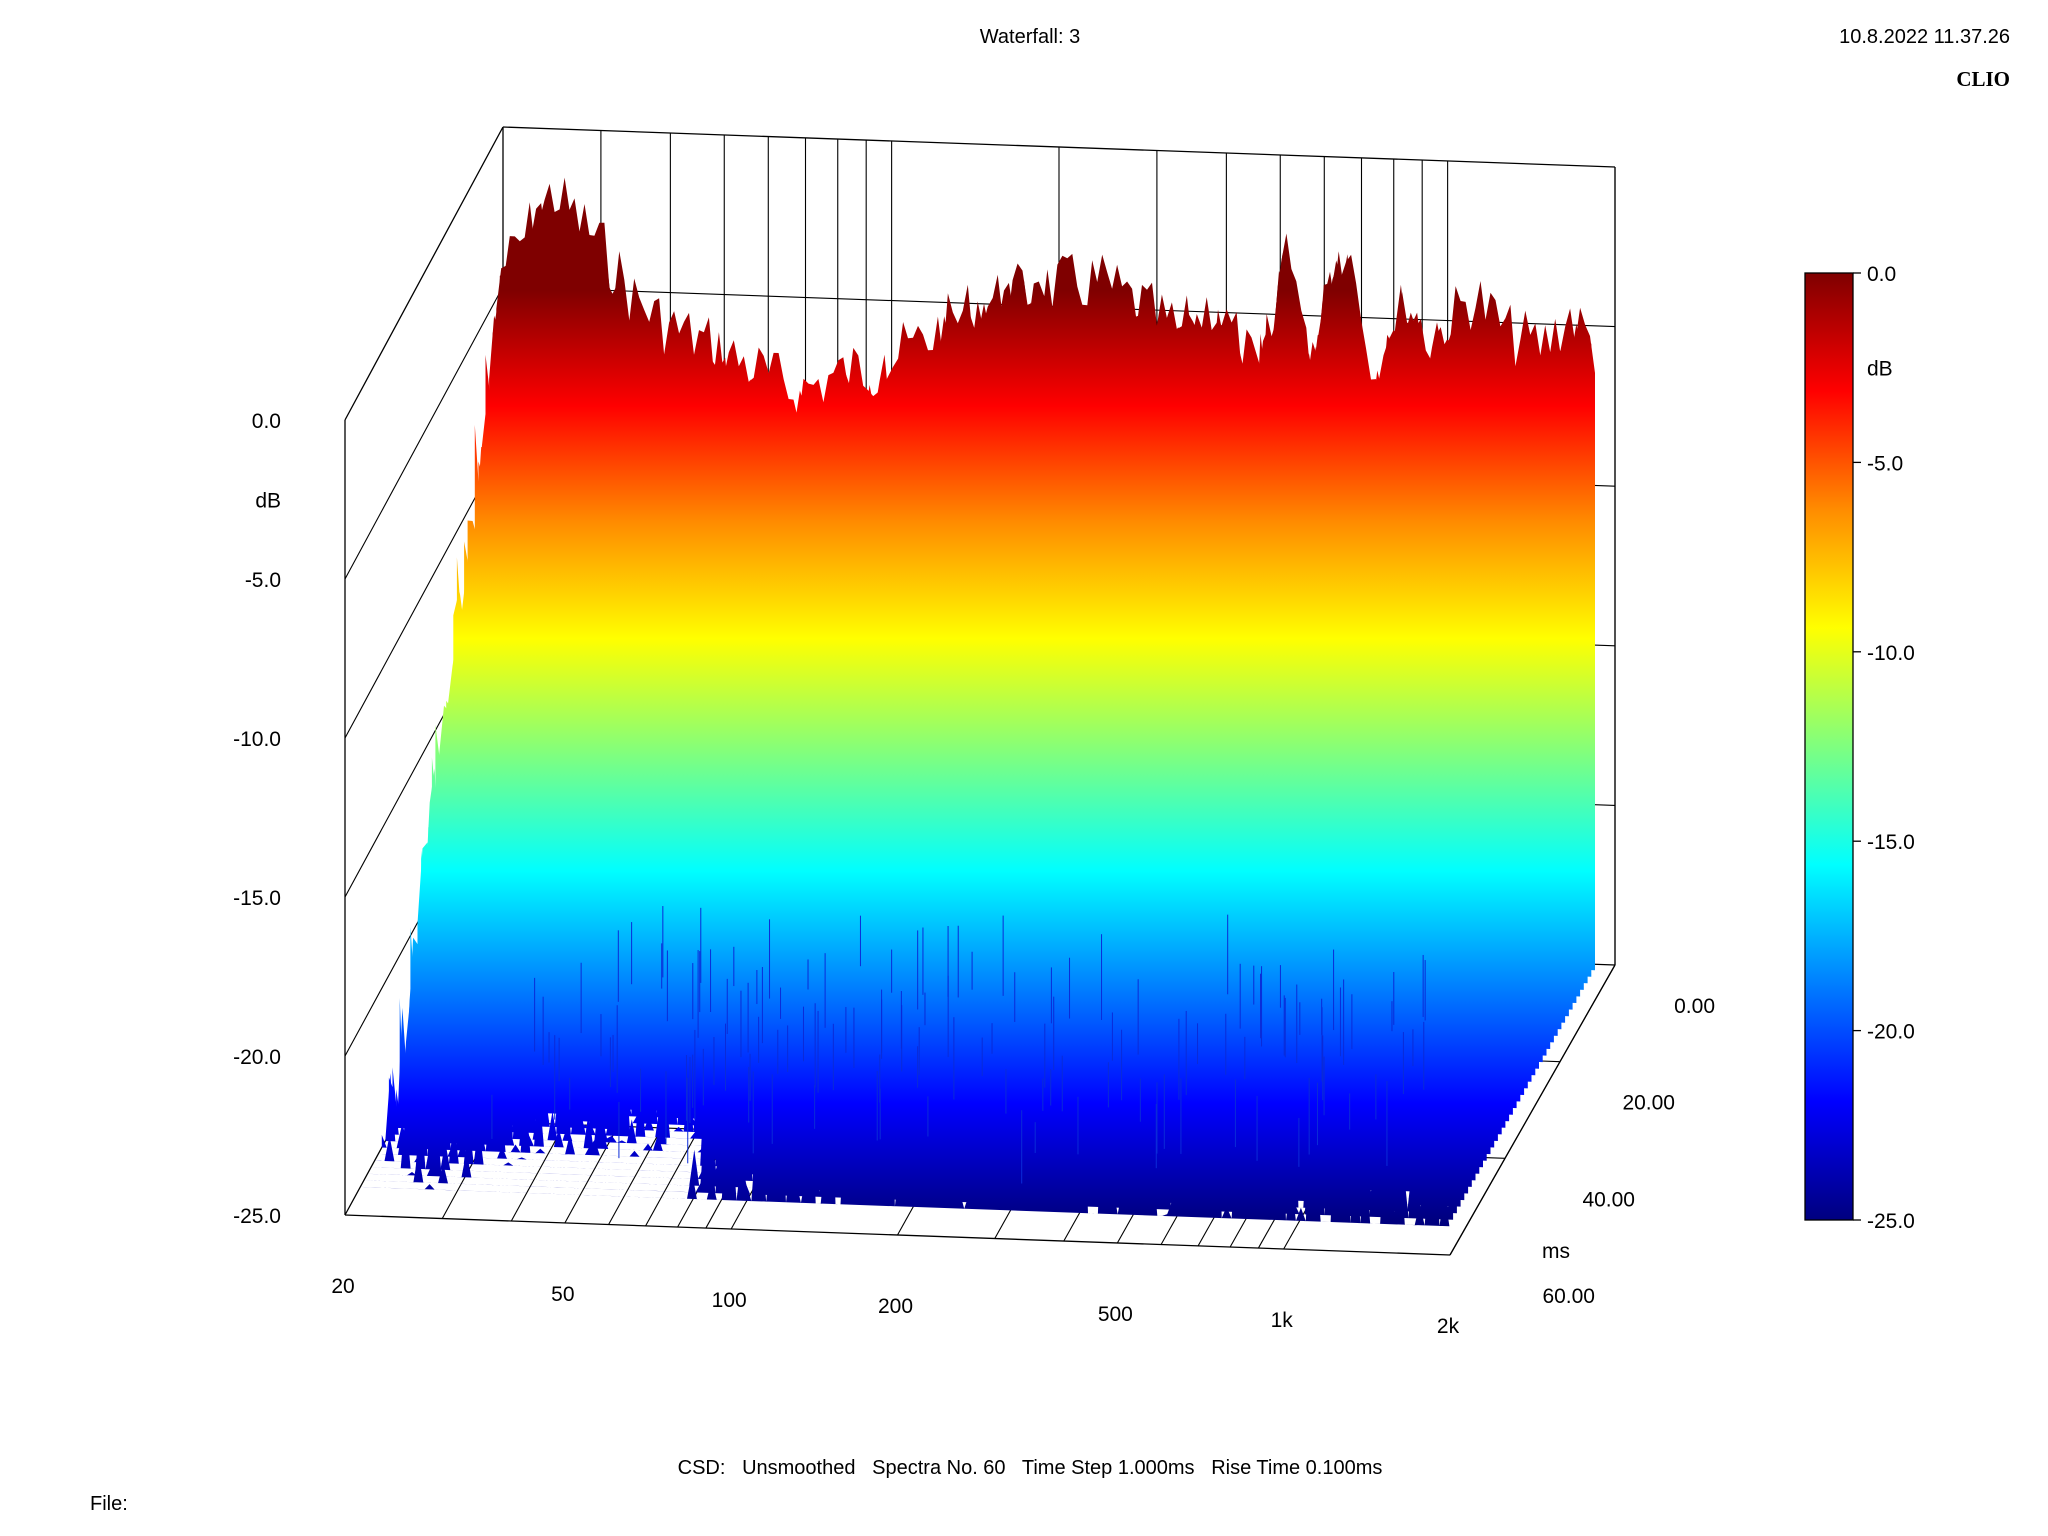 This screenshot has height=1536, width=2048. What do you see at coordinates (1891, 1032) in the screenshot?
I see `colorbar-tick-label: -20.0` at bounding box center [1891, 1032].